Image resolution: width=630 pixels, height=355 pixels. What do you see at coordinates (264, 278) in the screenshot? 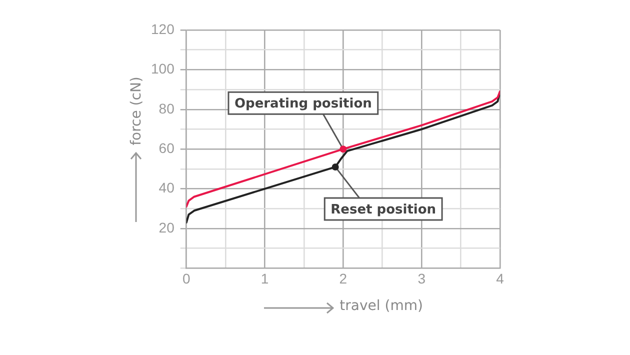
I see `x-tick-label: 1` at bounding box center [264, 278].